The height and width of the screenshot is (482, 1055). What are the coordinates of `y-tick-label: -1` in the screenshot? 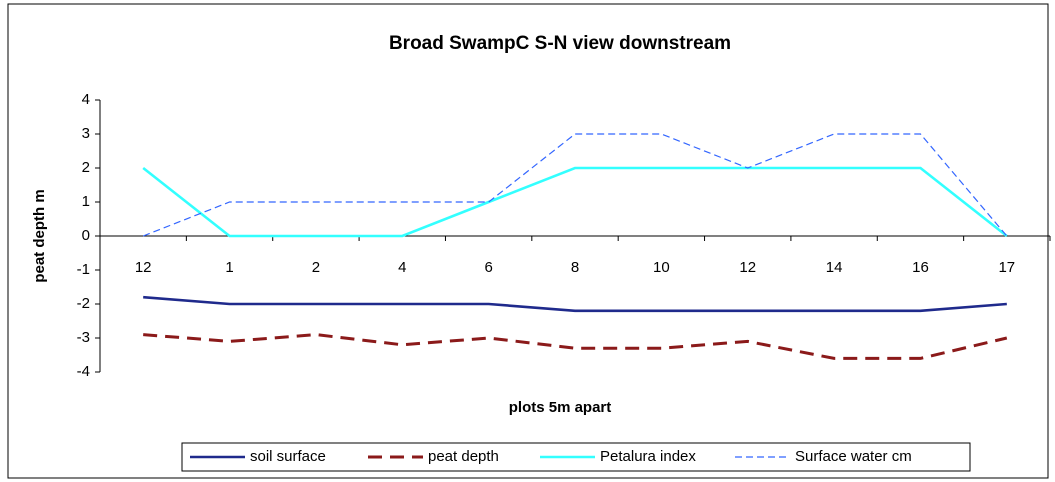 It's located at (83, 269).